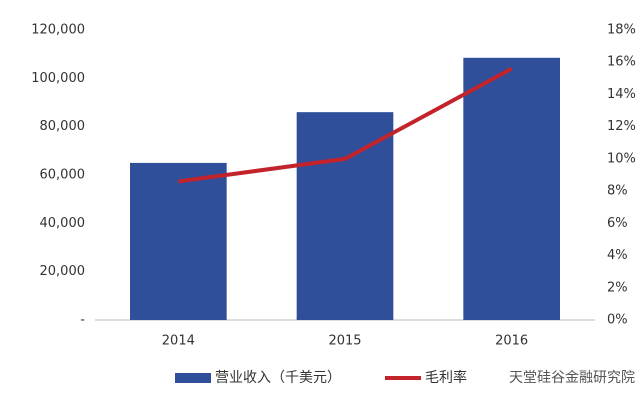  Describe the element at coordinates (617, 191) in the screenshot. I see `y2-tick-label: 8%` at that location.